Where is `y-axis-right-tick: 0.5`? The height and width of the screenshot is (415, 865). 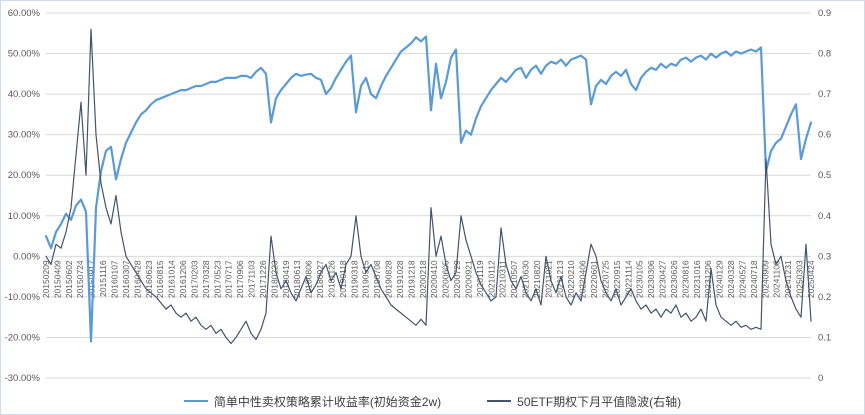
y-axis-right-tick: 0.5 is located at coordinates (824, 175).